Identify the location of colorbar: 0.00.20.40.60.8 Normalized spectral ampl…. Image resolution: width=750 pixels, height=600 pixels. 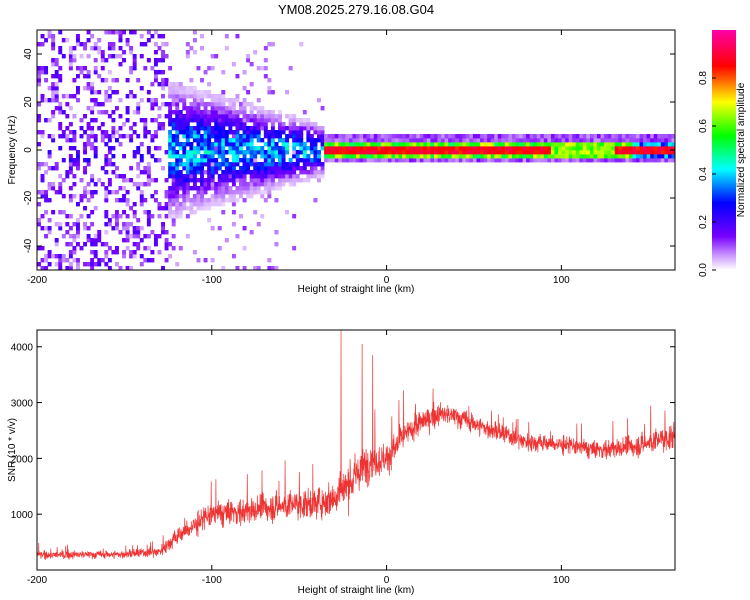
(722, 153).